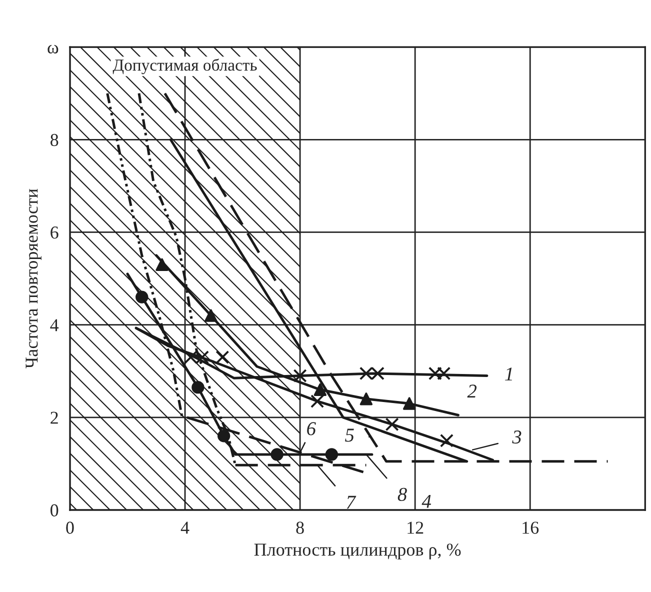 This screenshot has width=651, height=592. What do you see at coordinates (300, 528) in the screenshot?
I see `x-tick-label: 8` at bounding box center [300, 528].